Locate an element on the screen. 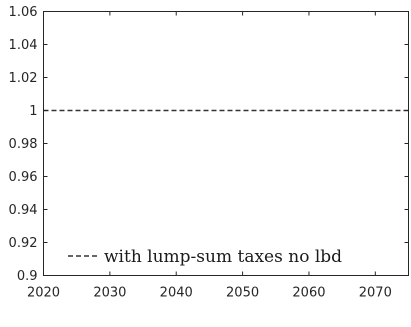 The image size is (411, 327). y-tick-label: 0.9 is located at coordinates (27, 276).